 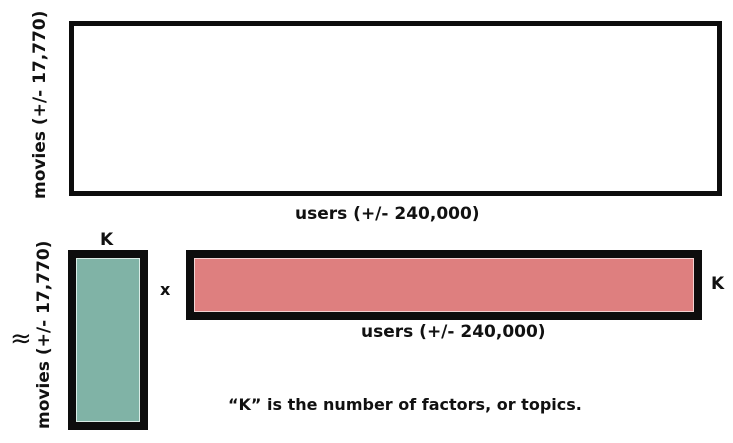 I want to click on user-factor-matrix, so click(x=444, y=285).